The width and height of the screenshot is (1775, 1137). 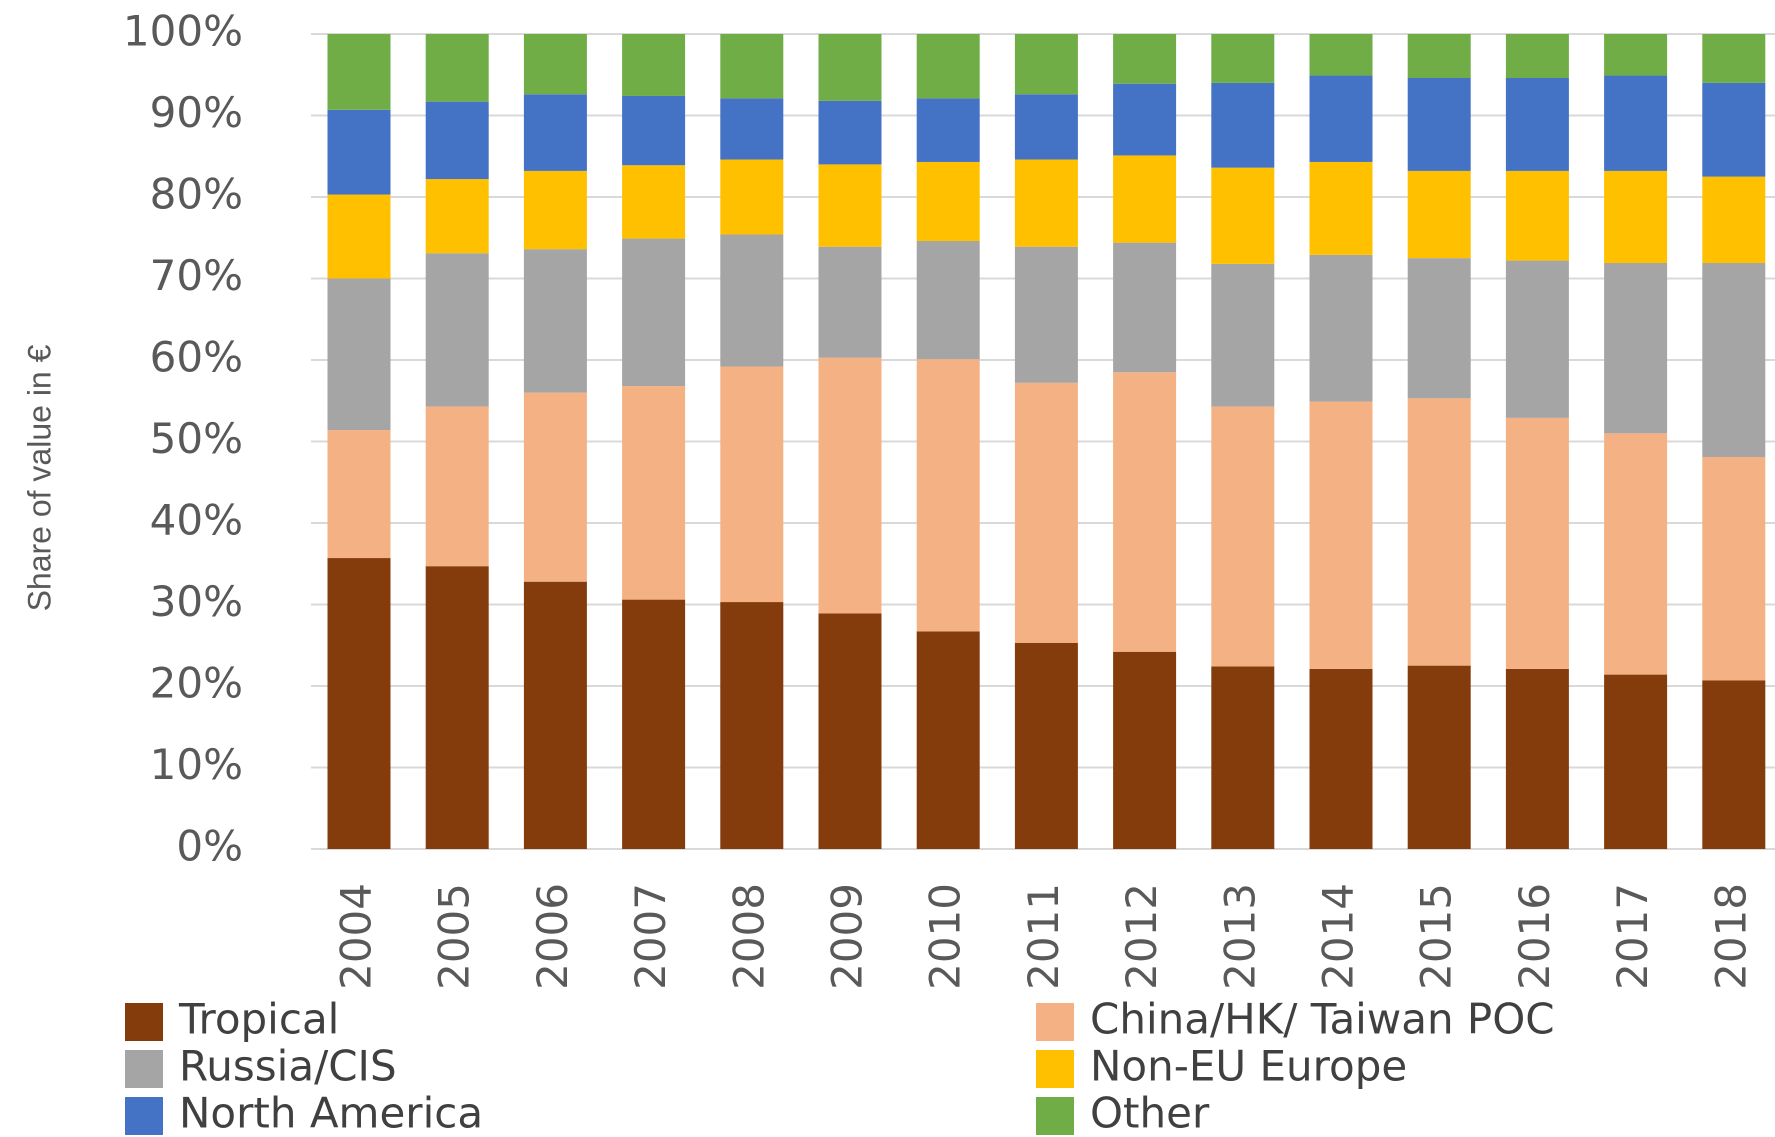 I want to click on legend-label: Non-EU Europe, so click(x=1248, y=1066).